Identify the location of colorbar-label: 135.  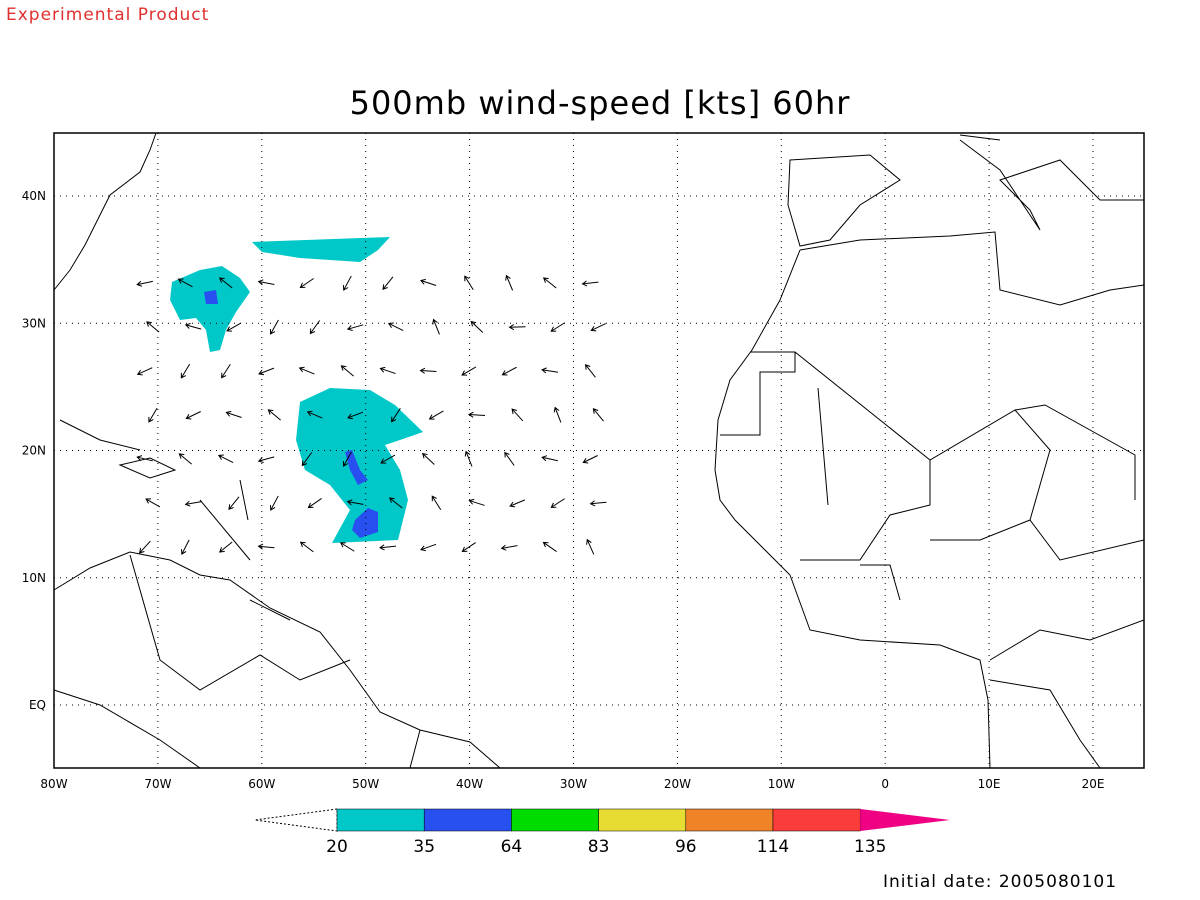
(870, 847).